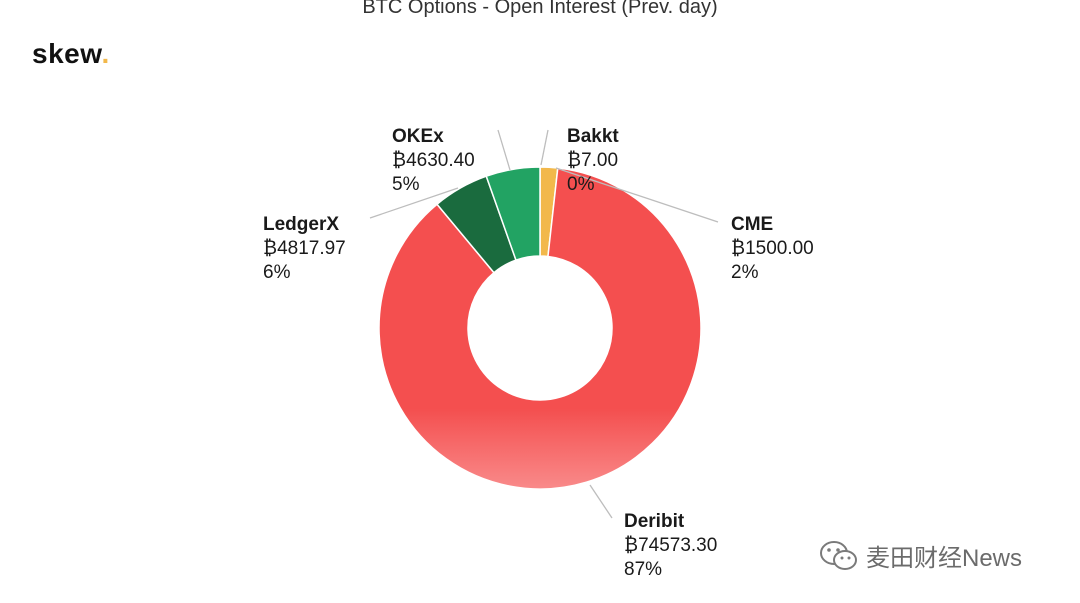  What do you see at coordinates (643, 569) in the screenshot?
I see `label-percent-deribit: 87%` at bounding box center [643, 569].